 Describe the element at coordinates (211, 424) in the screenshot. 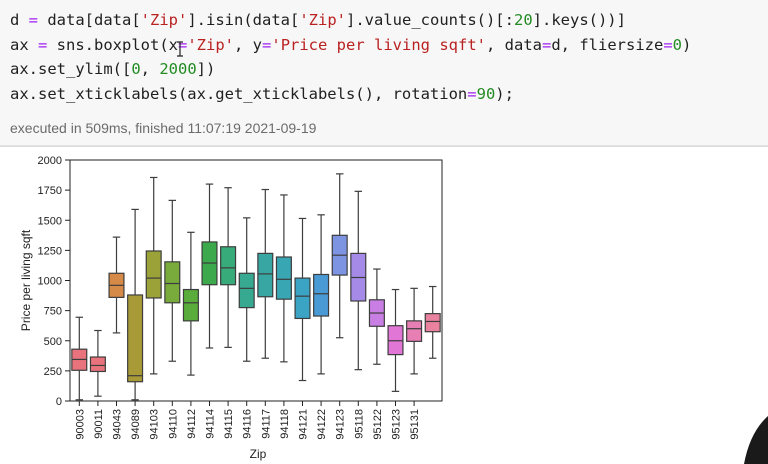

I see `x-tick-label: 94114` at that location.